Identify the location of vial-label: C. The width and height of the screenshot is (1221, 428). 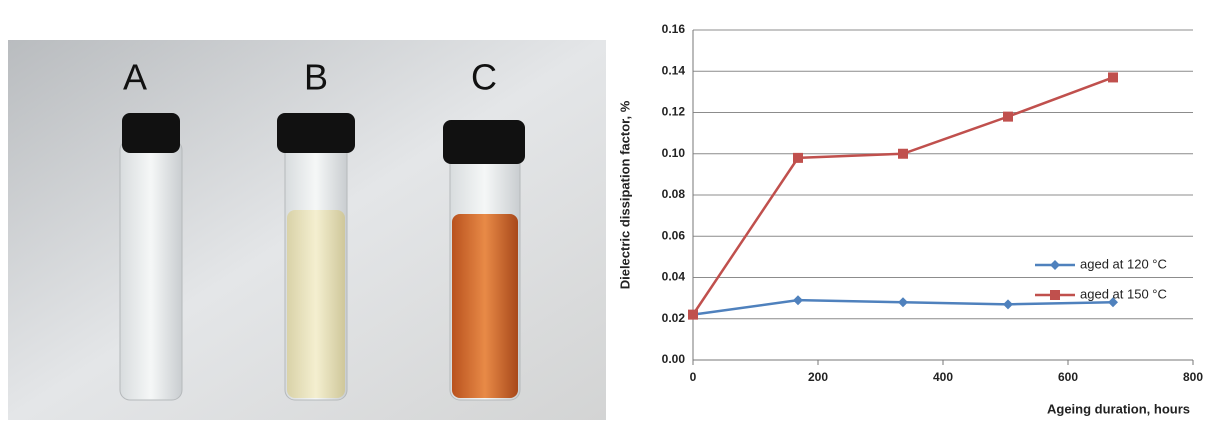
(484, 77).